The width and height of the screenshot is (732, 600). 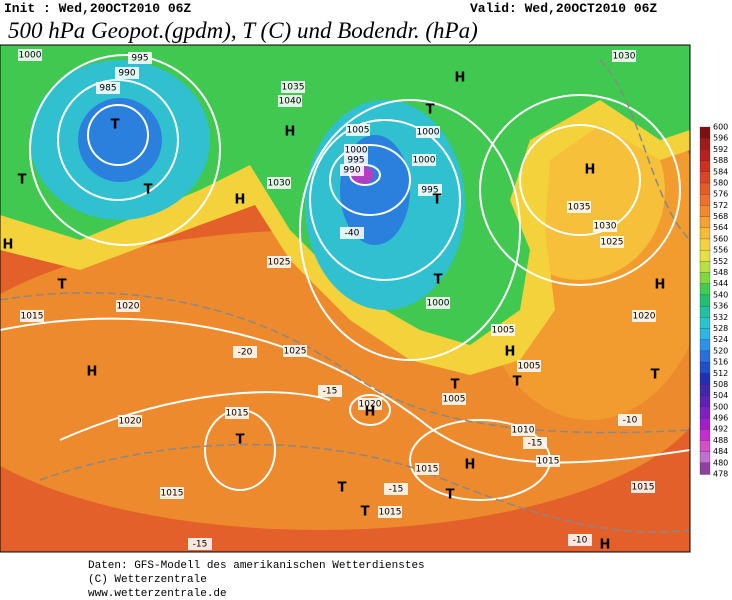 I want to click on colorbar-label: 484, so click(x=720, y=451).